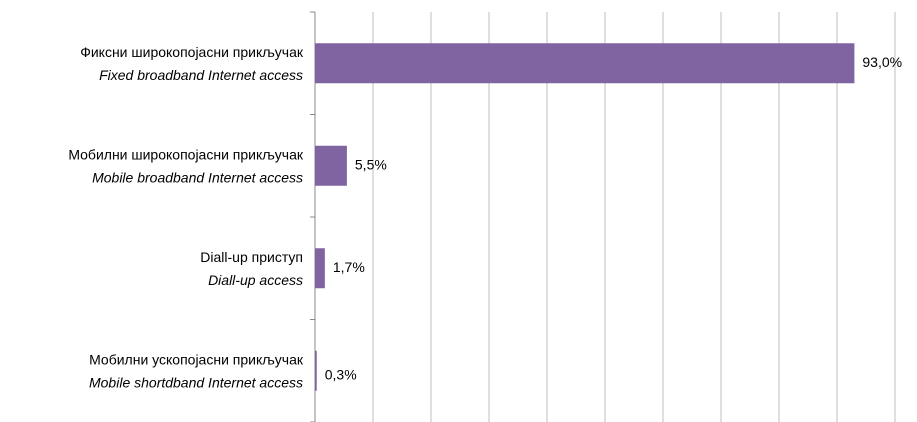  What do you see at coordinates (255, 280) in the screenshot?
I see `category-label-en: Diall-up access` at bounding box center [255, 280].